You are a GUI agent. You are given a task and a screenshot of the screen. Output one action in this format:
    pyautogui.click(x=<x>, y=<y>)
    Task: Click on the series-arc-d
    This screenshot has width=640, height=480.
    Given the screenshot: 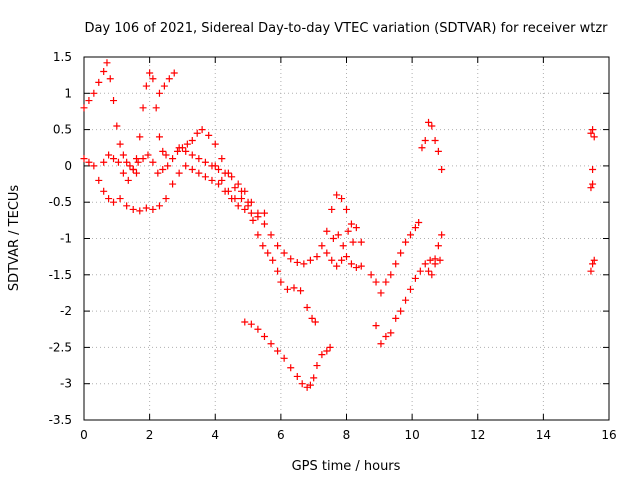 What is the action you would take?
    pyautogui.click(x=174, y=188)
    